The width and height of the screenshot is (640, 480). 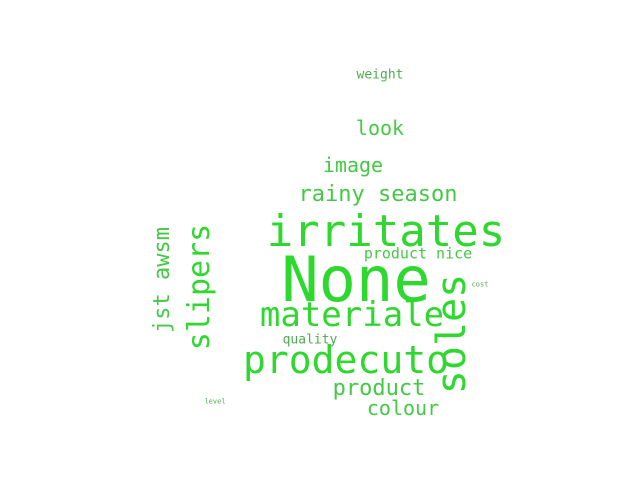 I want to click on word-slipers: slipers, so click(x=199, y=287).